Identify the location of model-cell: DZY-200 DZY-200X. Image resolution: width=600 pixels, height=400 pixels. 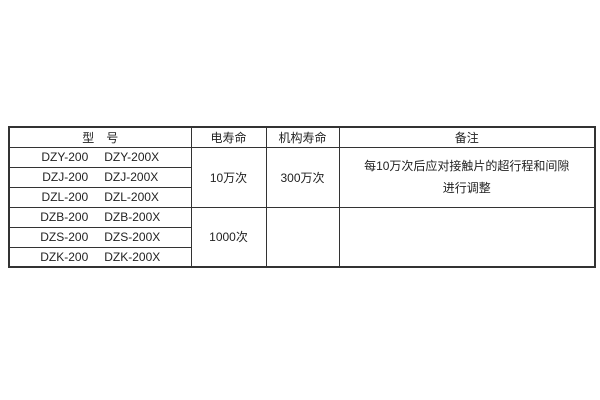
(100, 157).